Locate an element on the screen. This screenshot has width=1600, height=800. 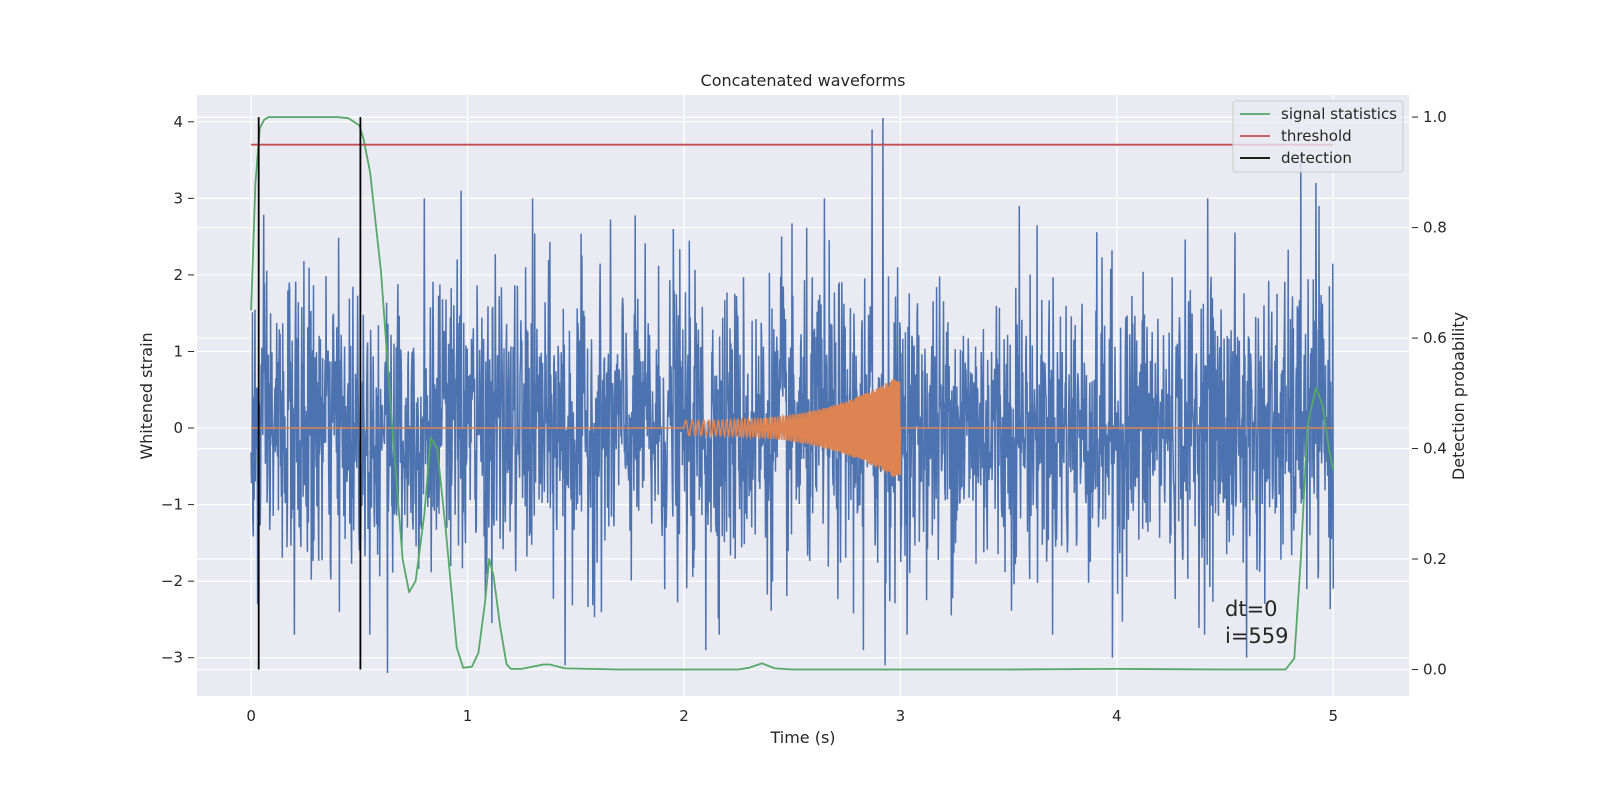
y-tick-label: 0 is located at coordinates (178, 428).